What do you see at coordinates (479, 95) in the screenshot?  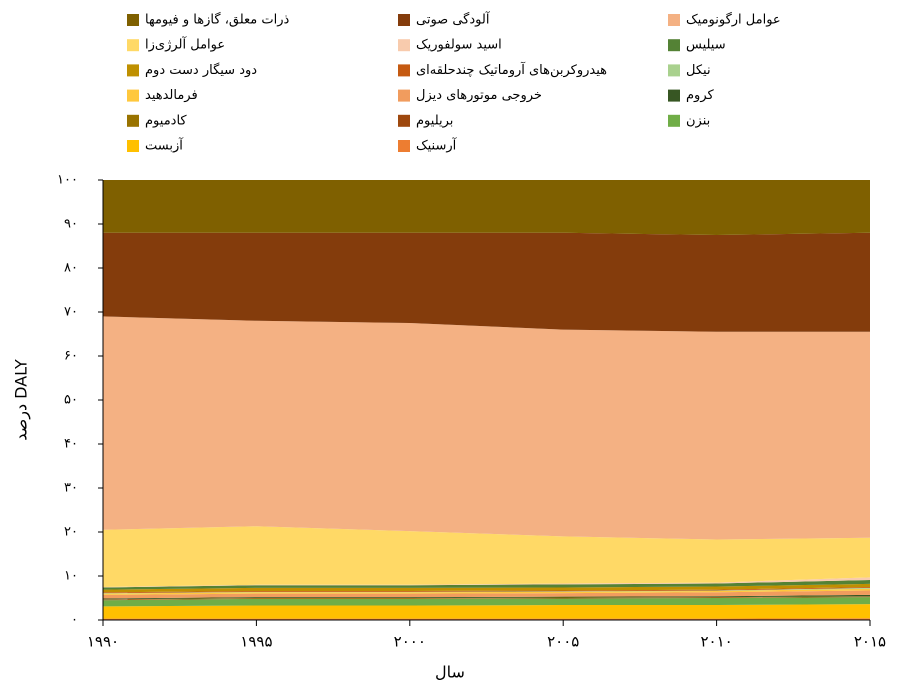 I see `legend-label: خروجی موتورهای دیزل` at bounding box center [479, 95].